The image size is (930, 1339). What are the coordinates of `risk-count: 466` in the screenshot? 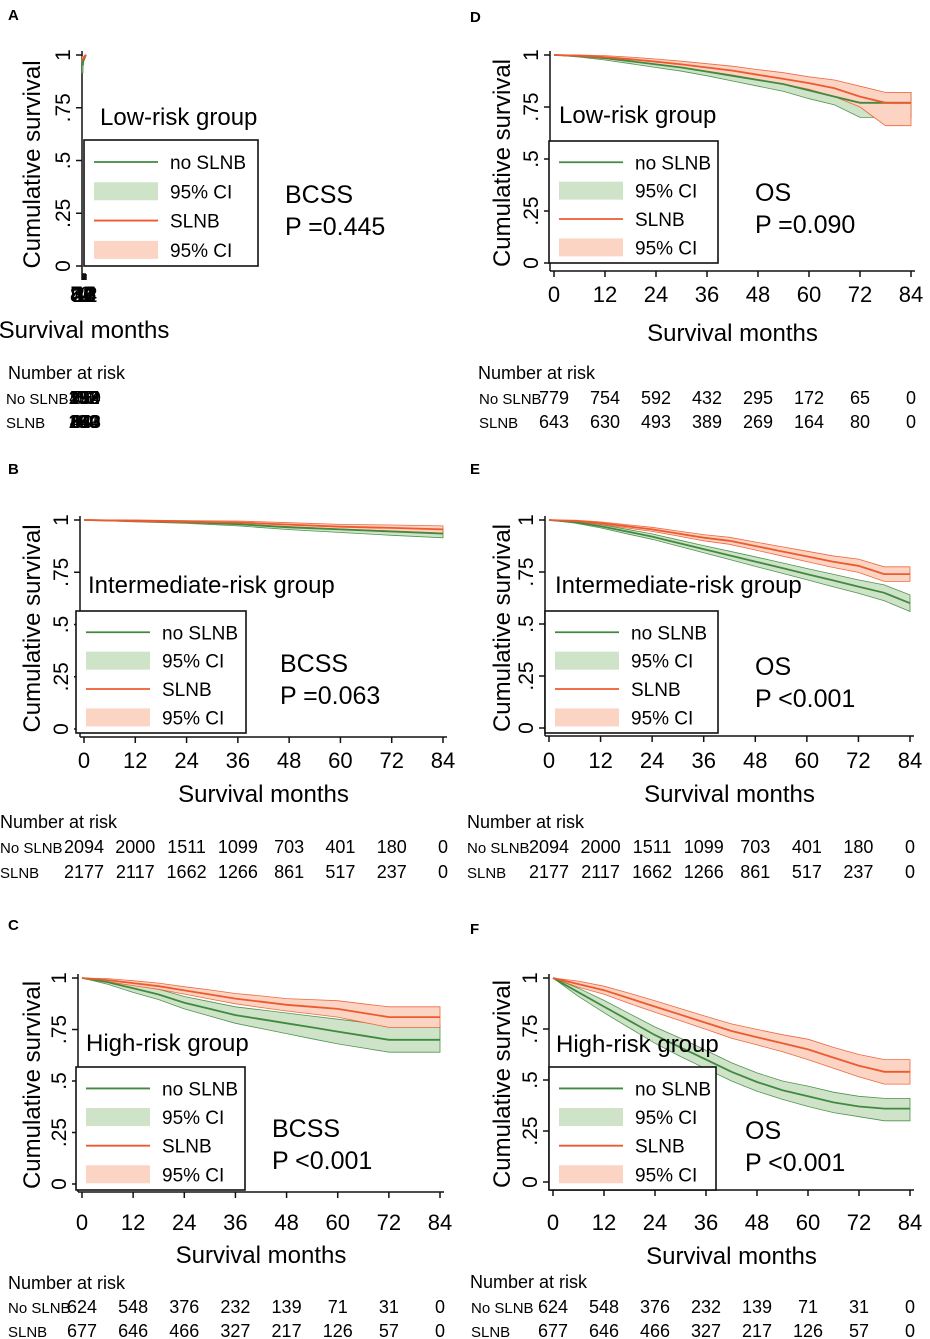 It's located at (655, 1330).